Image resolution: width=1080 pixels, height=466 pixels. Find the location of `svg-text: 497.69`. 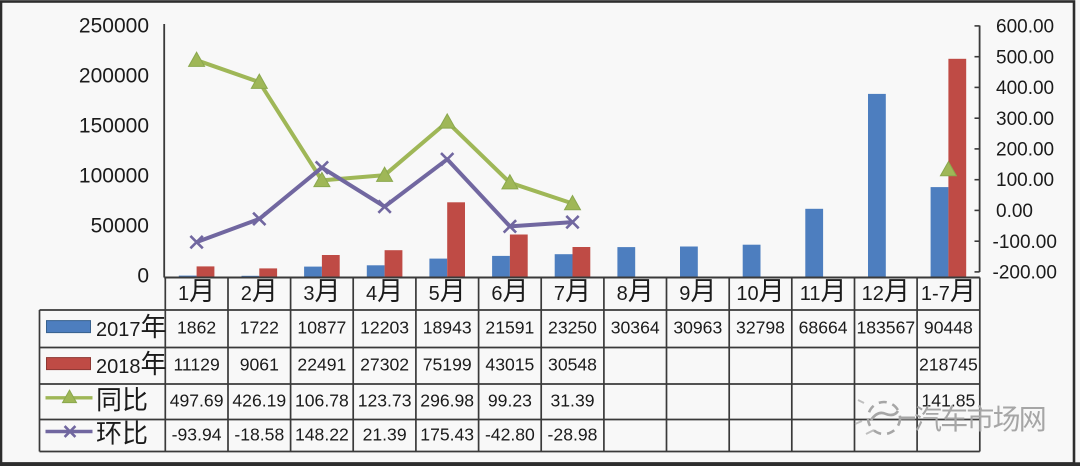

svg-text: 497.69 is located at coordinates (197, 401).